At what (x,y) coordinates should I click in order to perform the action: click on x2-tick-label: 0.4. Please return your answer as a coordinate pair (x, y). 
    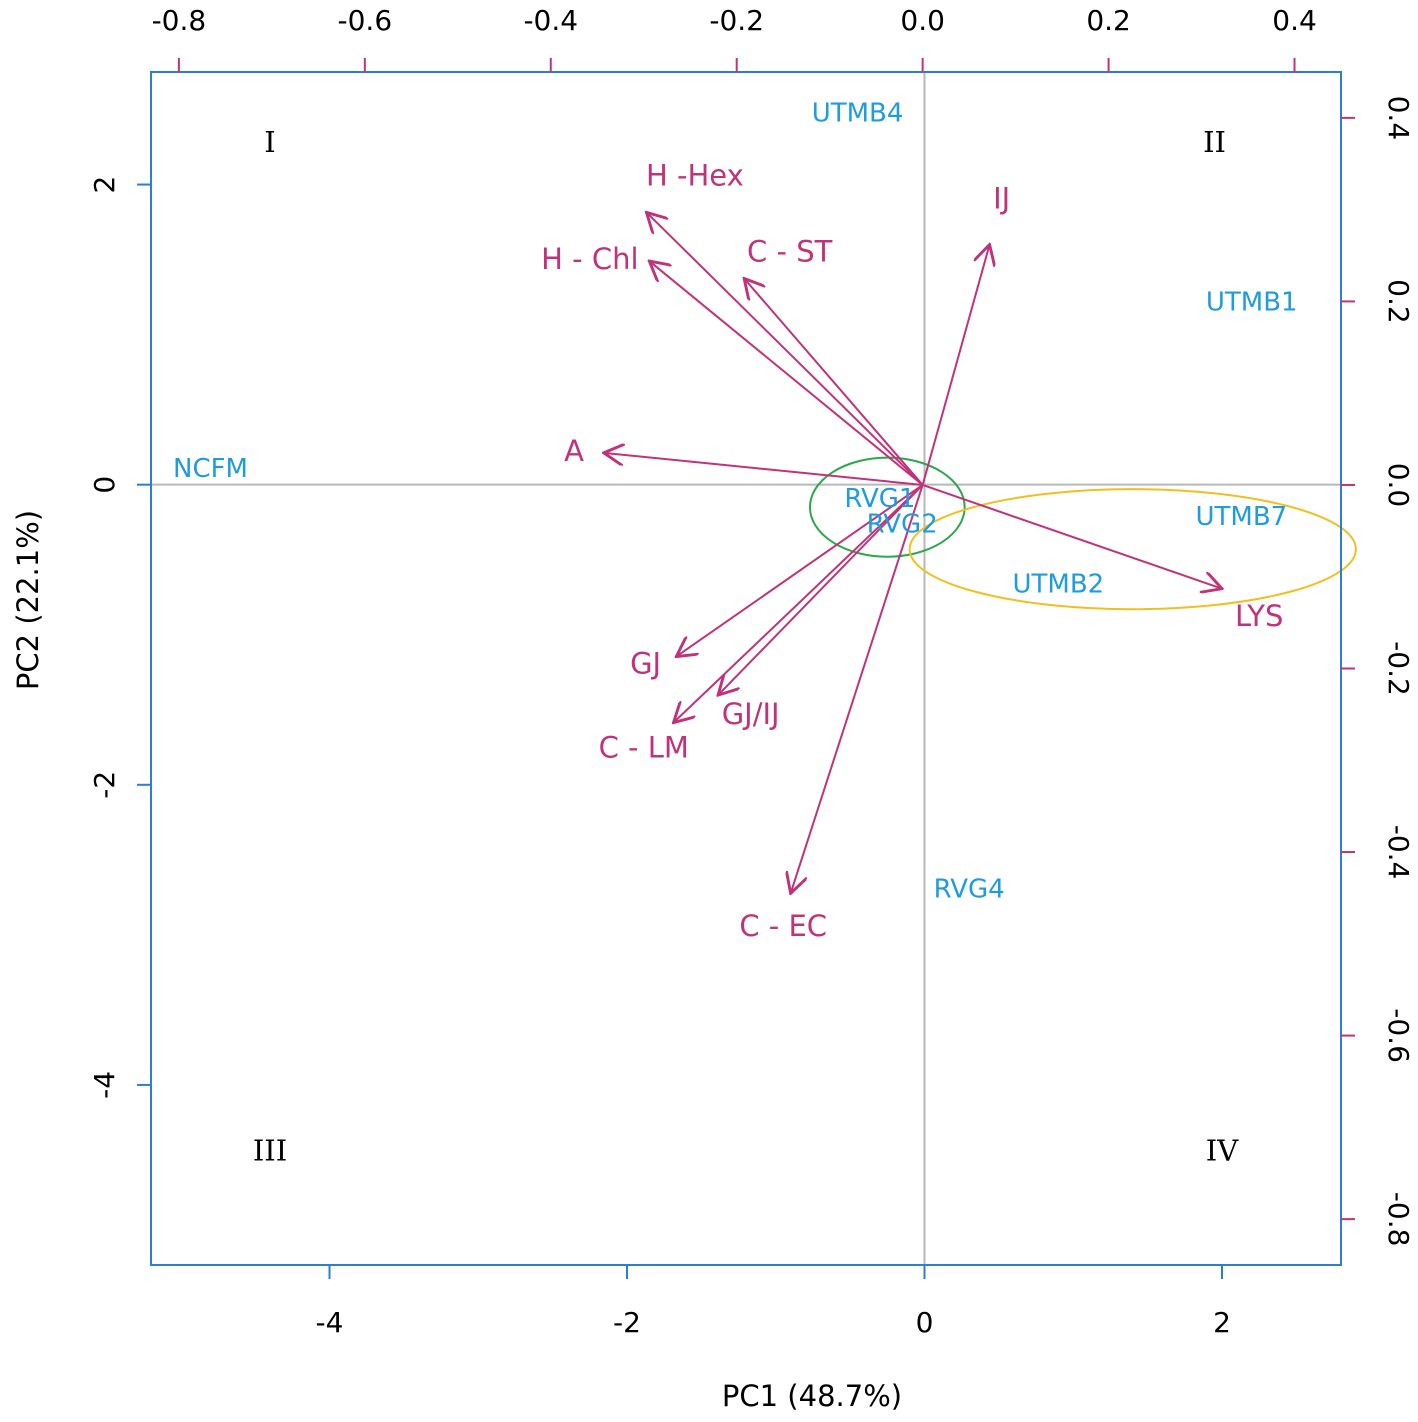
    Looking at the image, I should click on (1294, 20).